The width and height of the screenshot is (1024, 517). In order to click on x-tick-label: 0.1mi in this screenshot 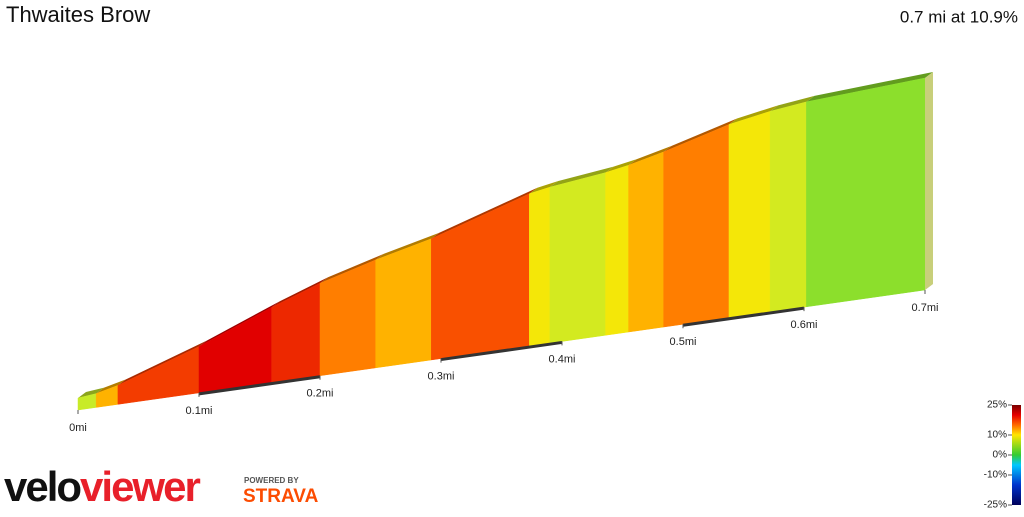, I will do `click(199, 411)`.